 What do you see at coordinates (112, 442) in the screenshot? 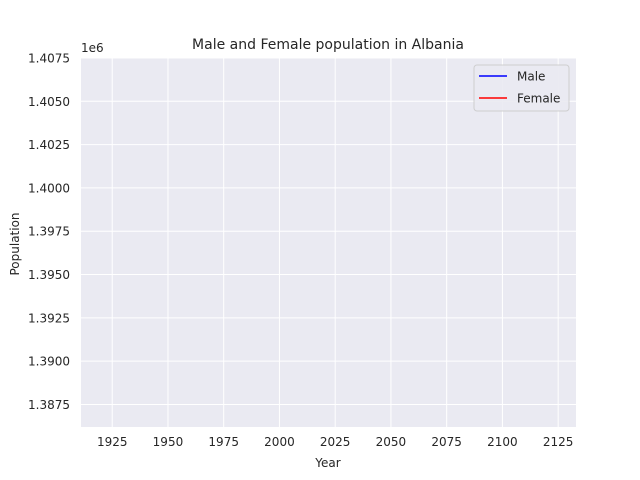
I see `x-tick-label: 1925` at bounding box center [112, 442].